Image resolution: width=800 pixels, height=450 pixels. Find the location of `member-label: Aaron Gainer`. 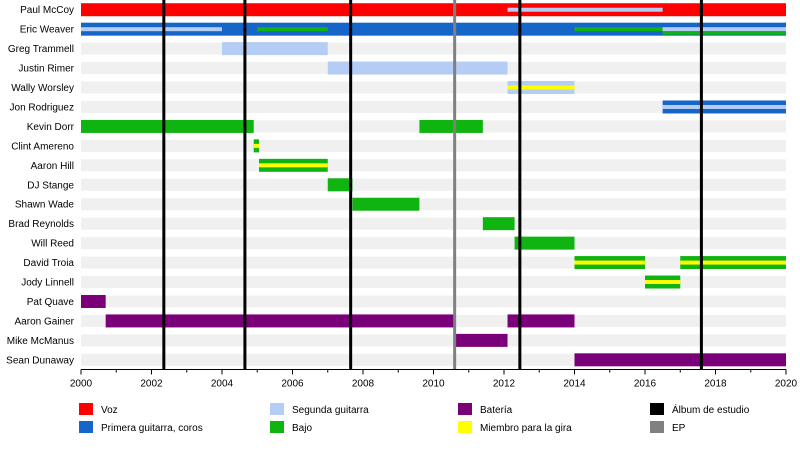

member-label: Aaron Gainer is located at coordinates (45, 321).